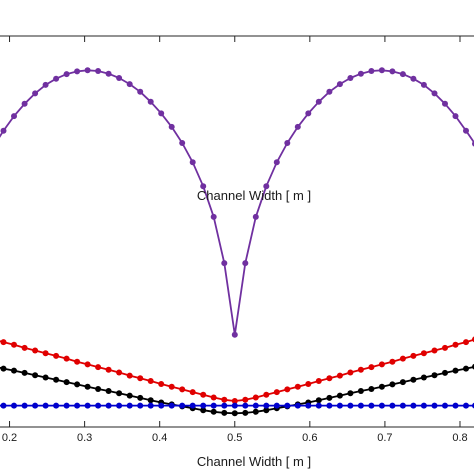 Image resolution: width=474 pixels, height=474 pixels. I want to click on x-axis-title: Channel Width [ m ], so click(254, 195).